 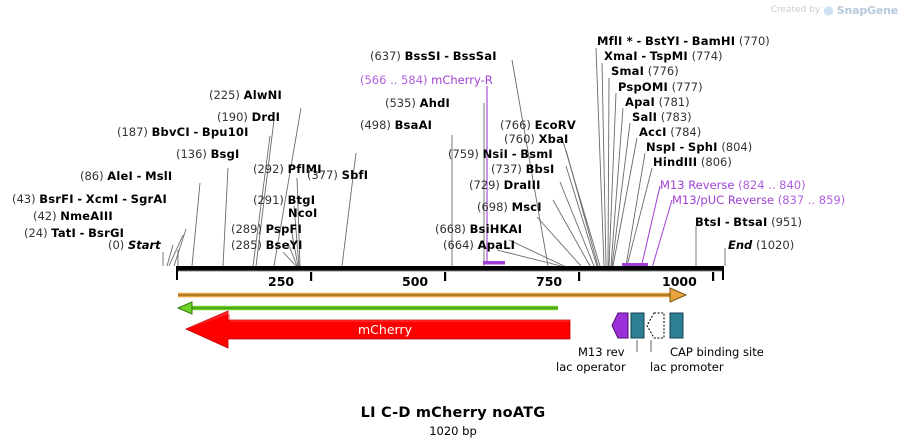 I want to click on site-pos: (760), so click(x=519, y=139).